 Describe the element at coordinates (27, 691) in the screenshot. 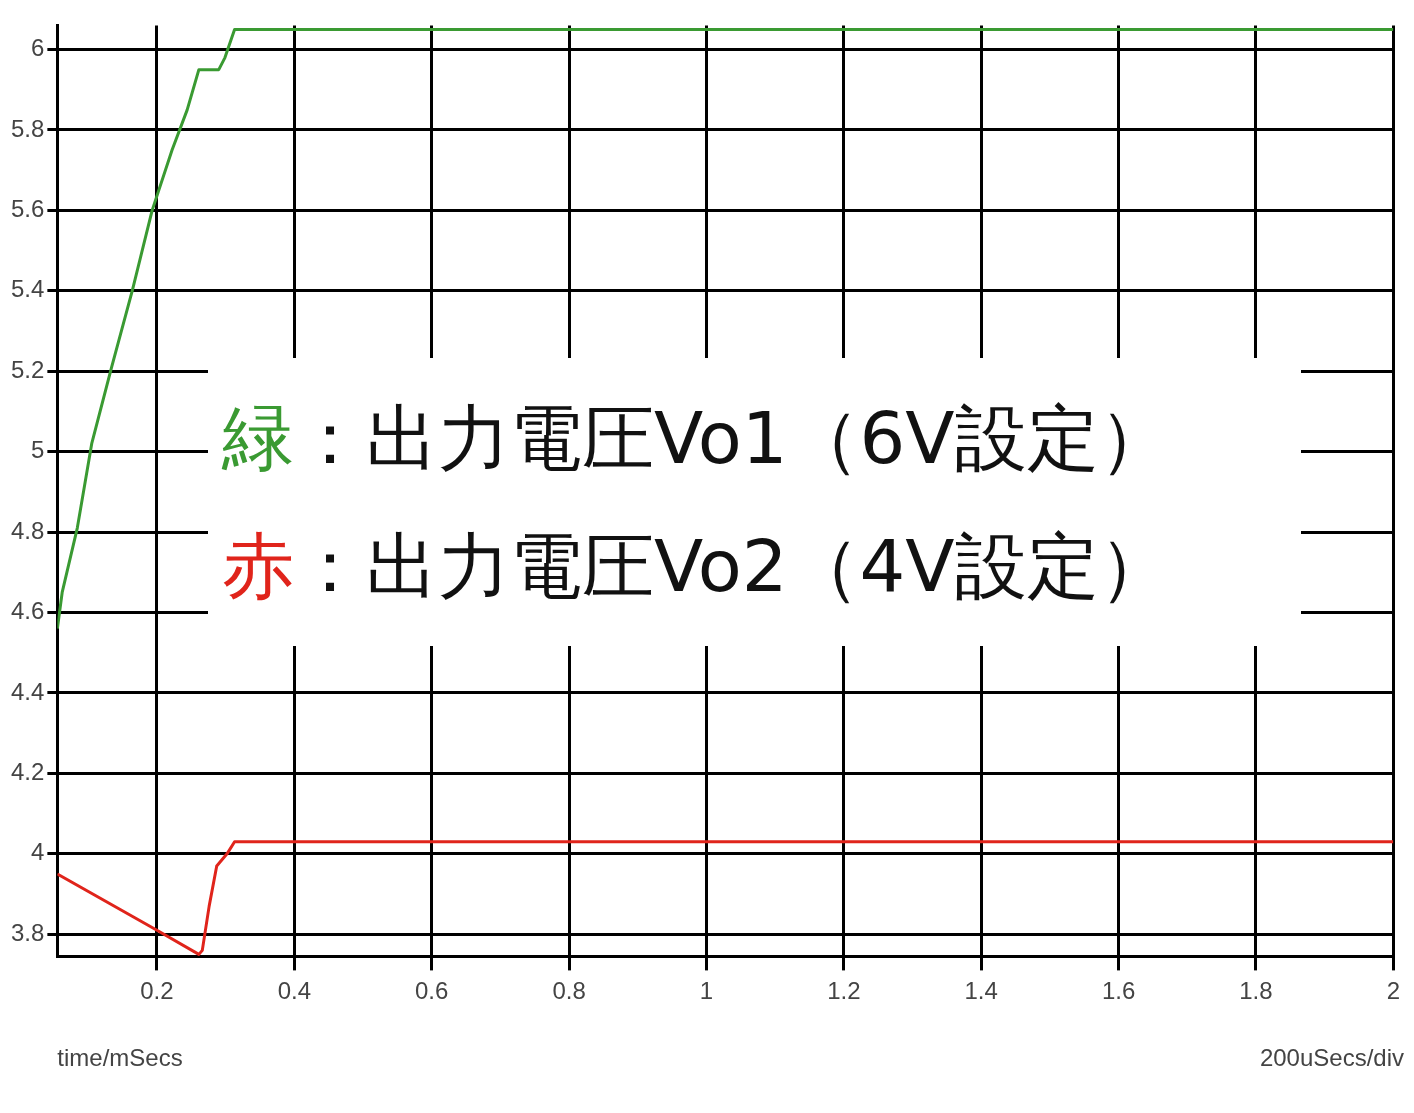

I see `y-tick-label: 4.4` at that location.